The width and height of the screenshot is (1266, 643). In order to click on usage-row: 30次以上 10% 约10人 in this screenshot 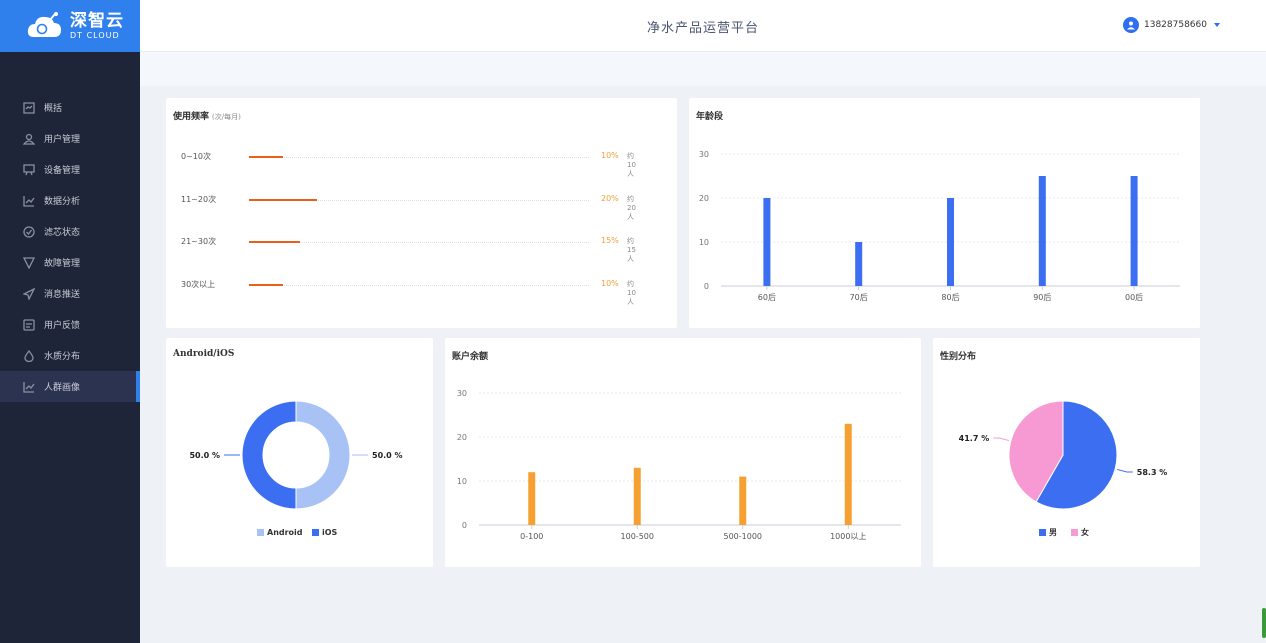, I will do `click(411, 292)`.